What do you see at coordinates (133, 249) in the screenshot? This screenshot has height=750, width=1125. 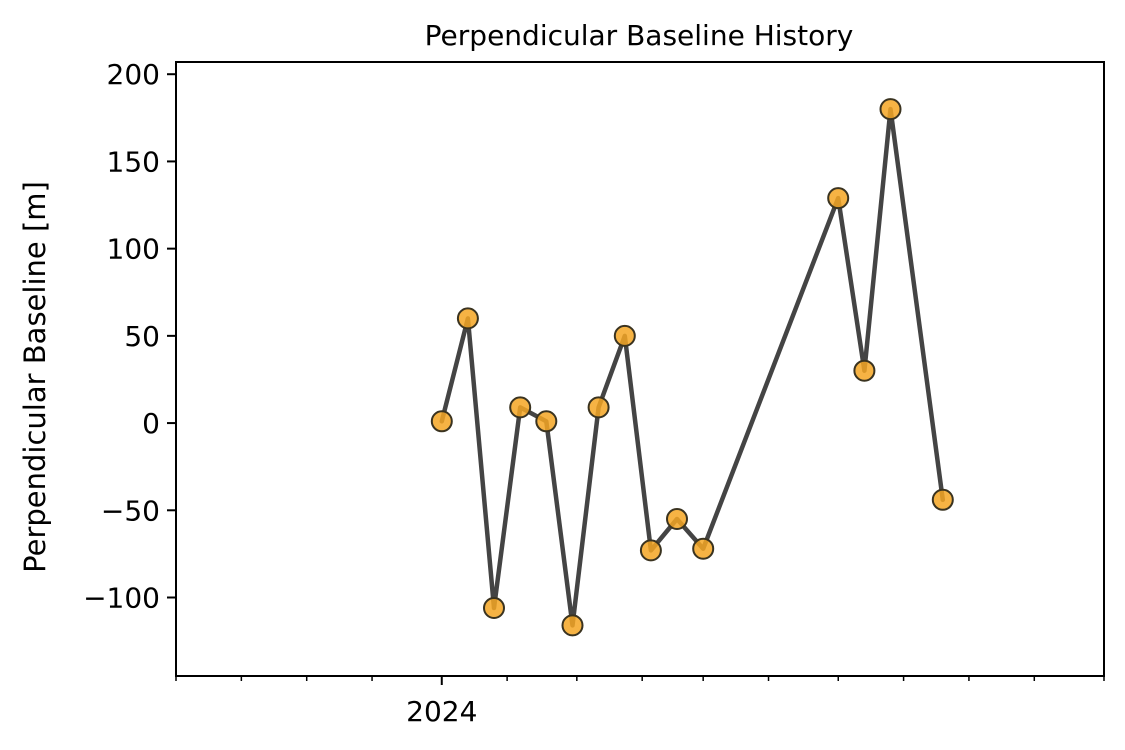 I see `y-tick-label: 100` at bounding box center [133, 249].